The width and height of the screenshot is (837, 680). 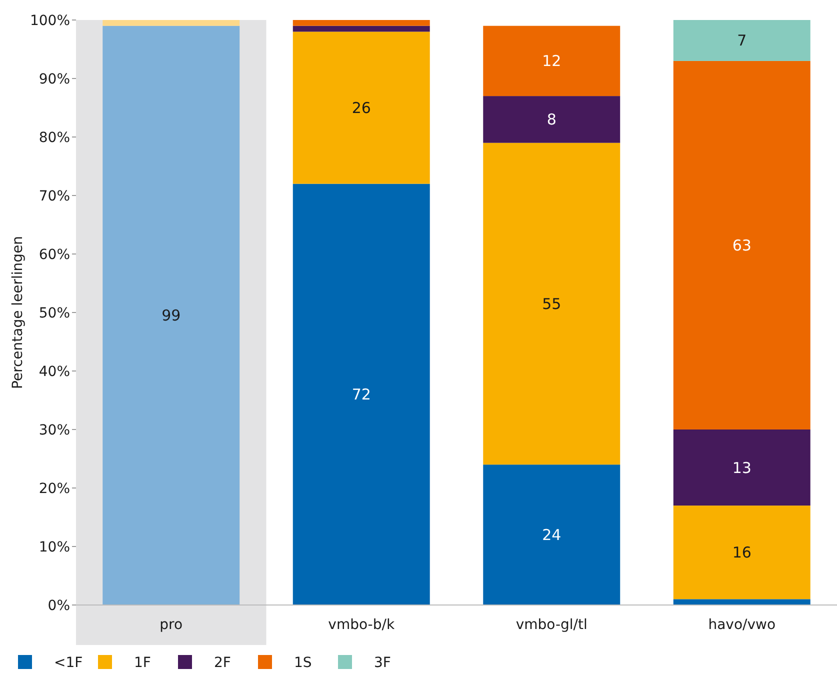 I want to click on x-tick-label: pro, so click(x=171, y=625).